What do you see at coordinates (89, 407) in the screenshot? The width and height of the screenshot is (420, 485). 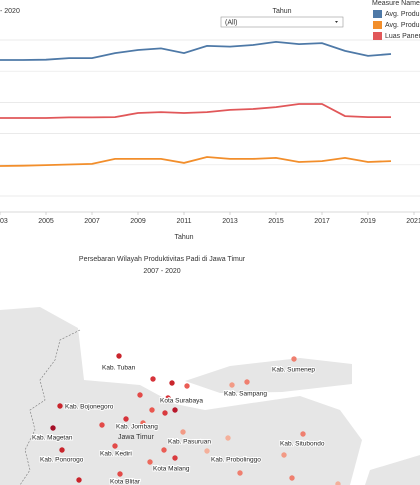 I see `map-label: Kab. Bojonegoro` at bounding box center [89, 407].